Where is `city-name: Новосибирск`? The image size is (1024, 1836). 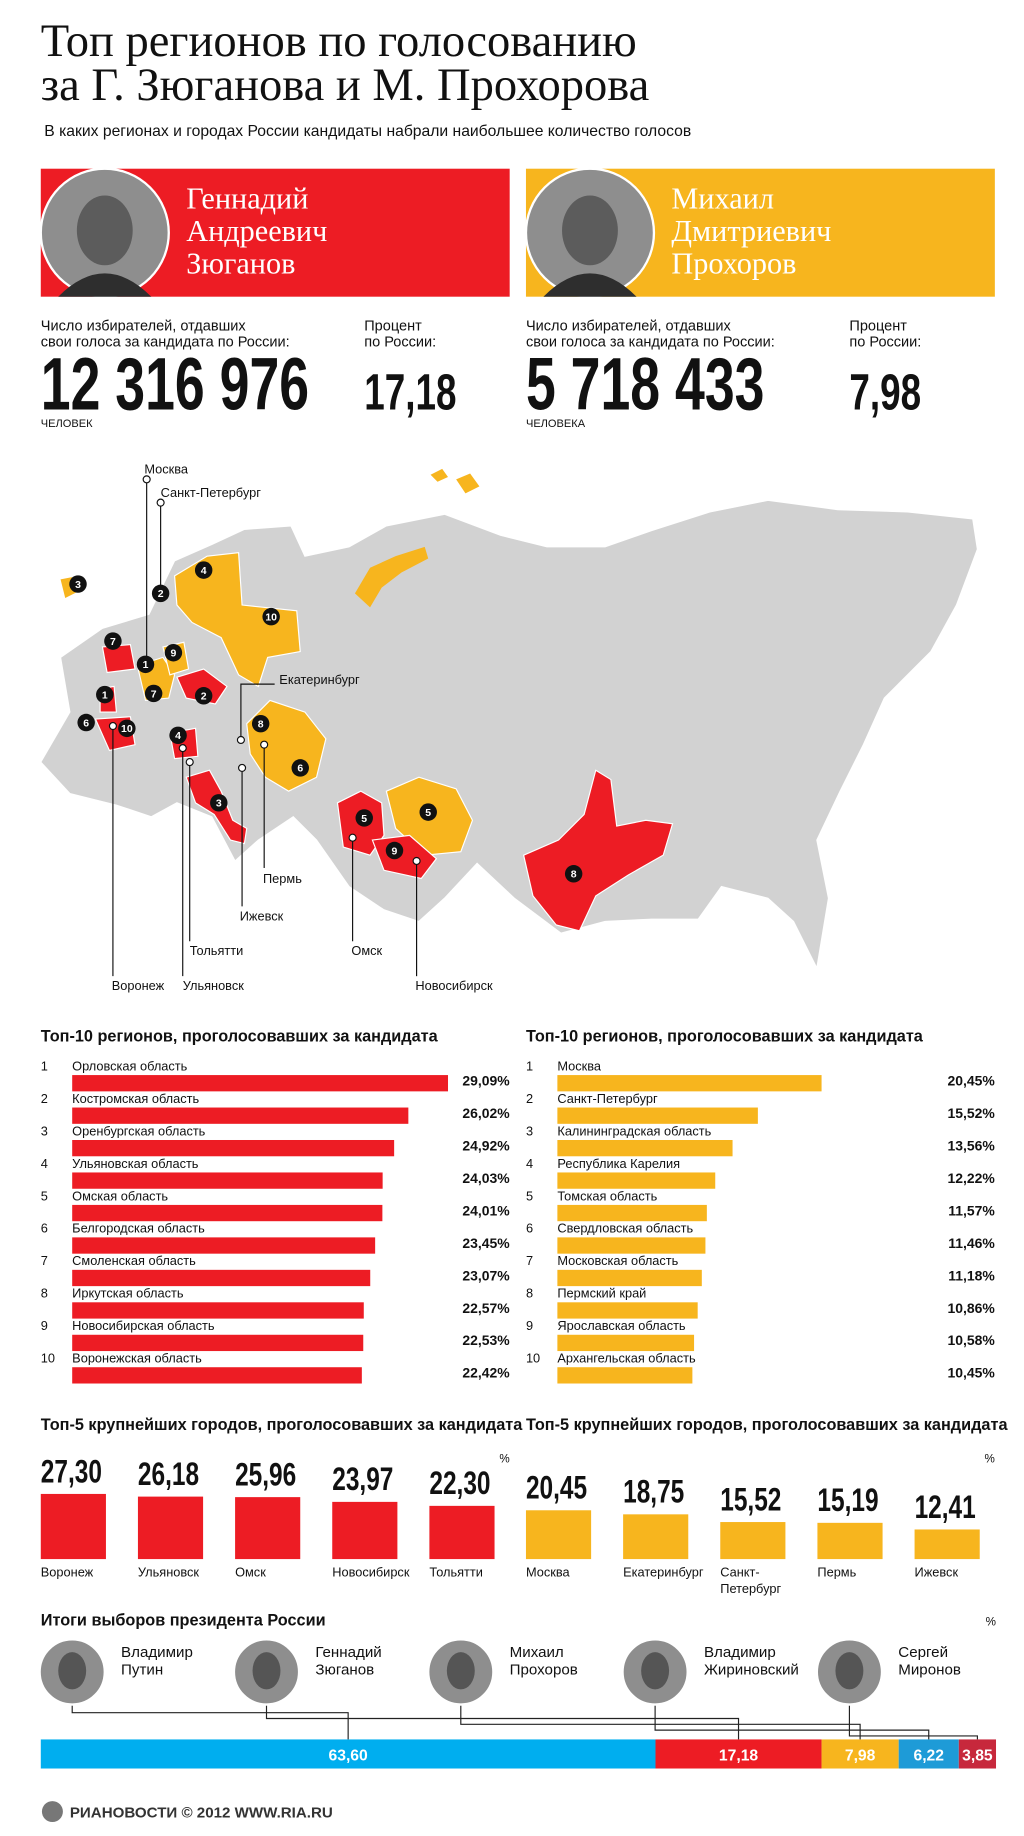 city-name: Новосибирск is located at coordinates (371, 1572).